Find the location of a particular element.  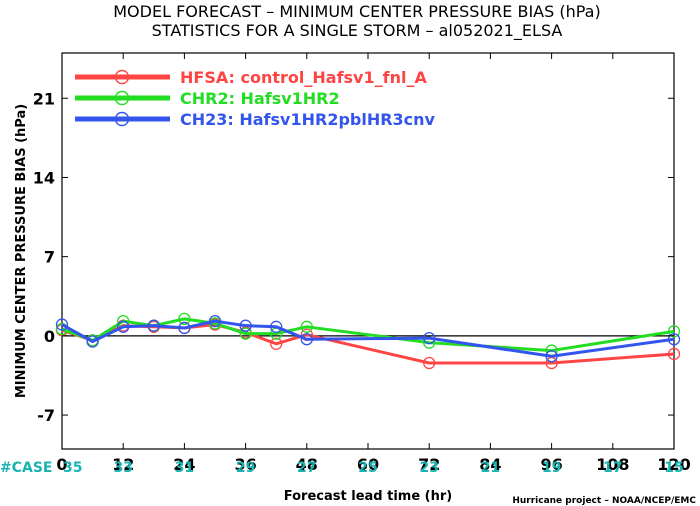

legend-item-2: CHR2: Hafsv1HR2 is located at coordinates (207, 98).